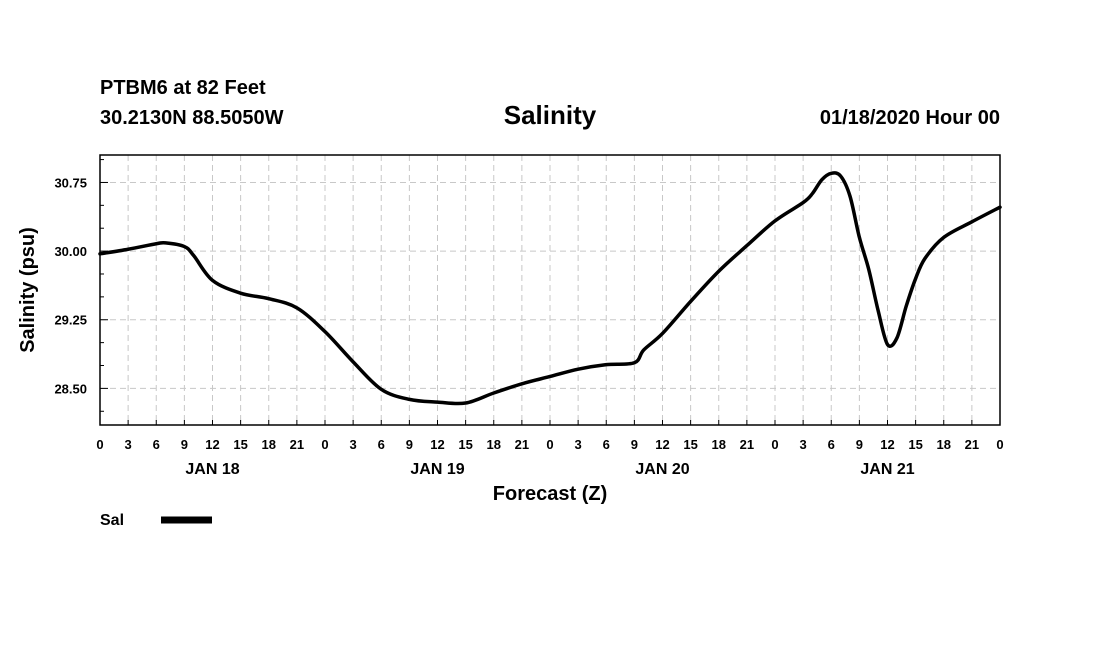 This screenshot has height=650, width=1100. What do you see at coordinates (550, 494) in the screenshot?
I see `x-axis-title: Forecast (Z)` at bounding box center [550, 494].